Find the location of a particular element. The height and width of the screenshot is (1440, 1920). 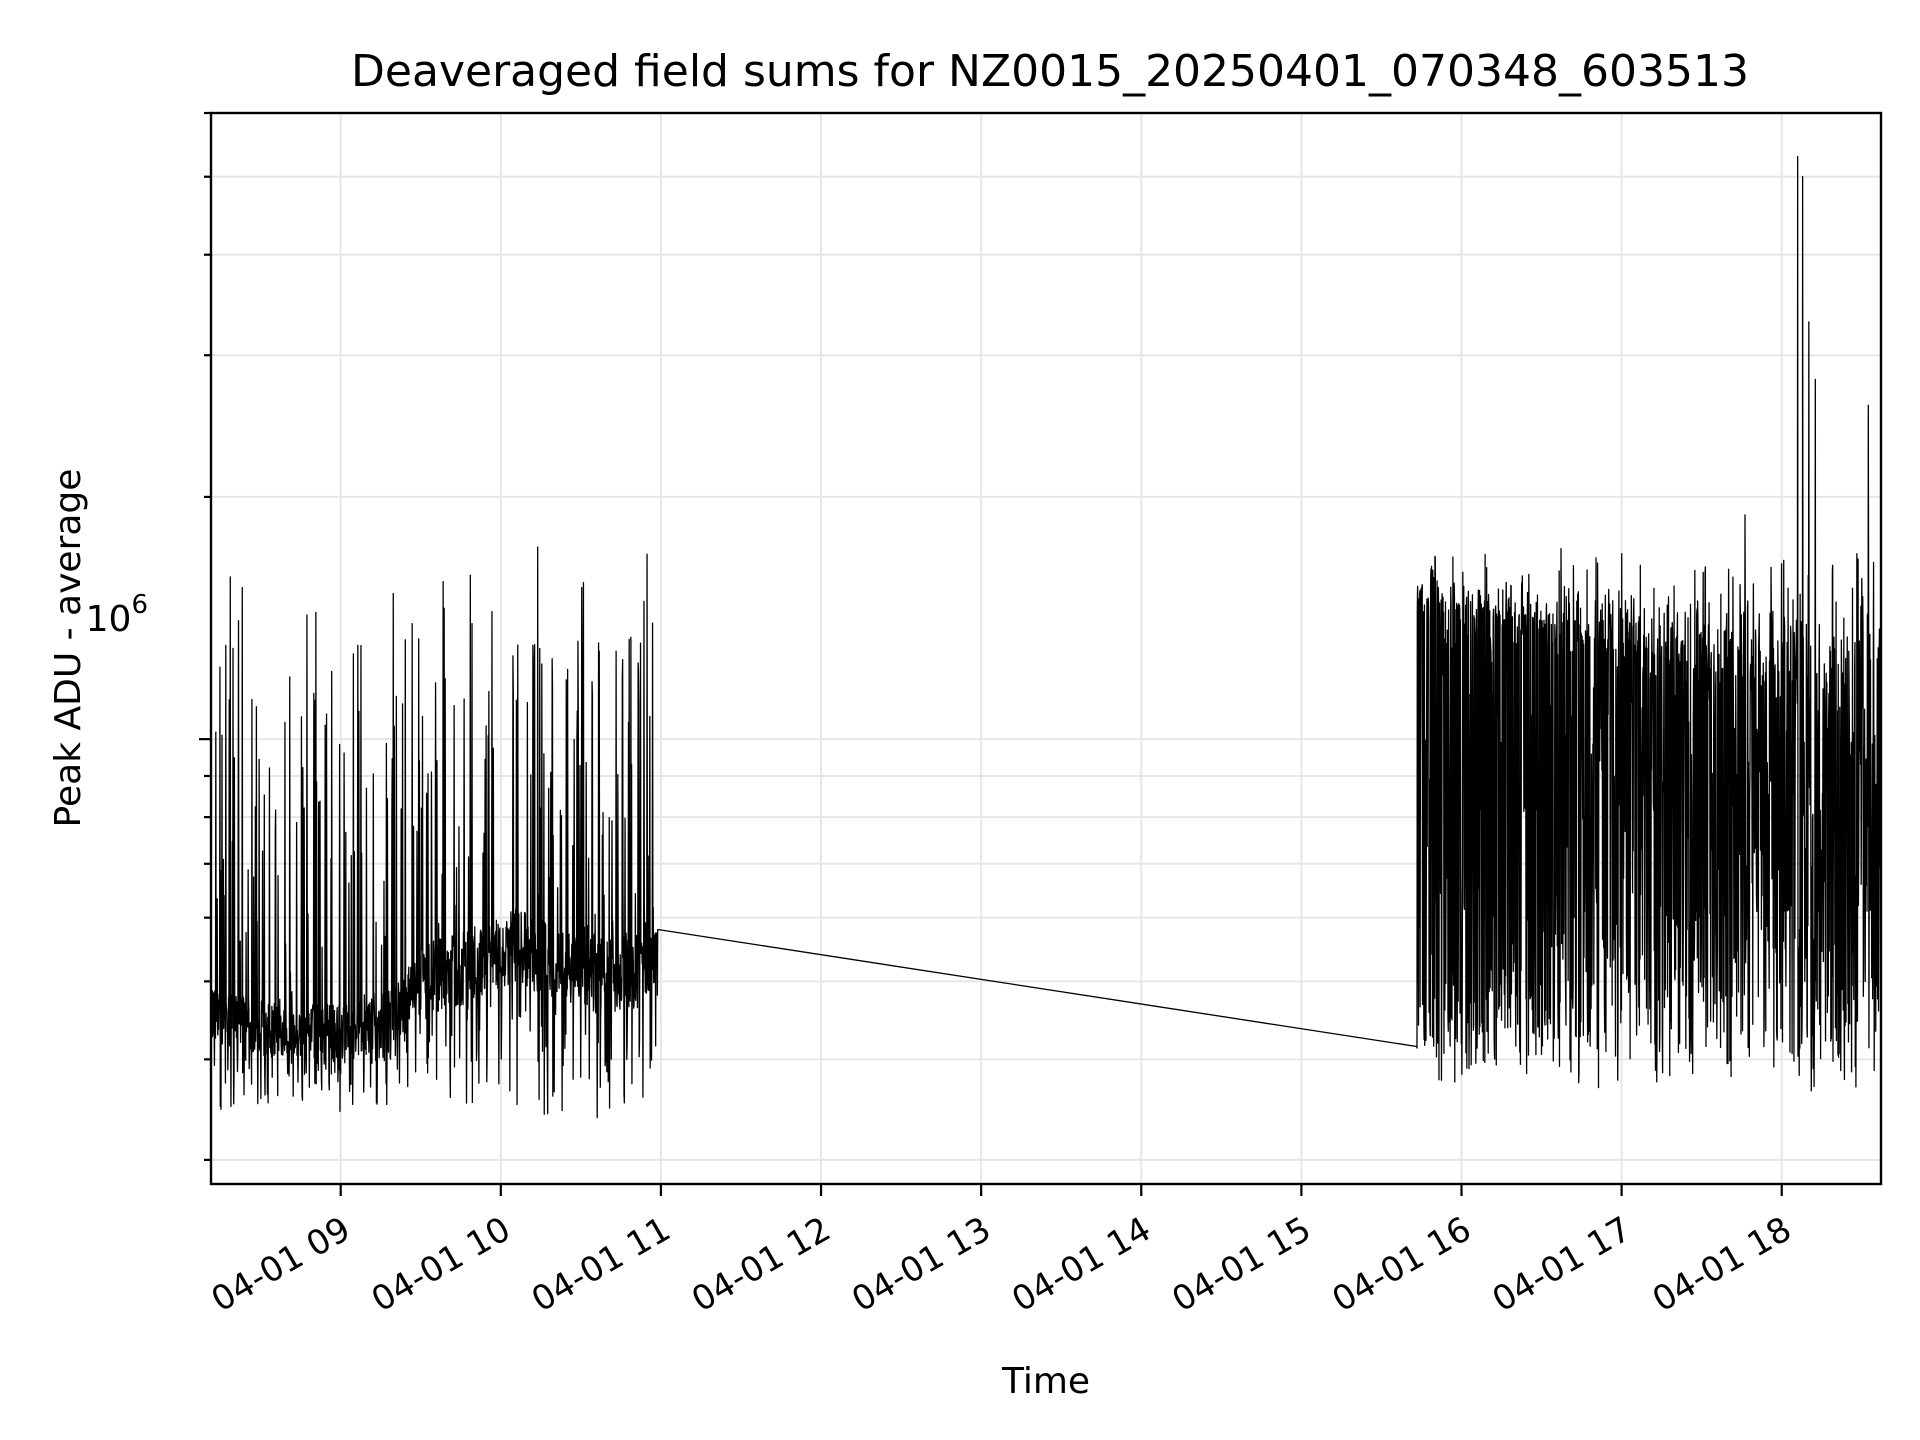

y-tick-base: 10 is located at coordinates (109, 619).